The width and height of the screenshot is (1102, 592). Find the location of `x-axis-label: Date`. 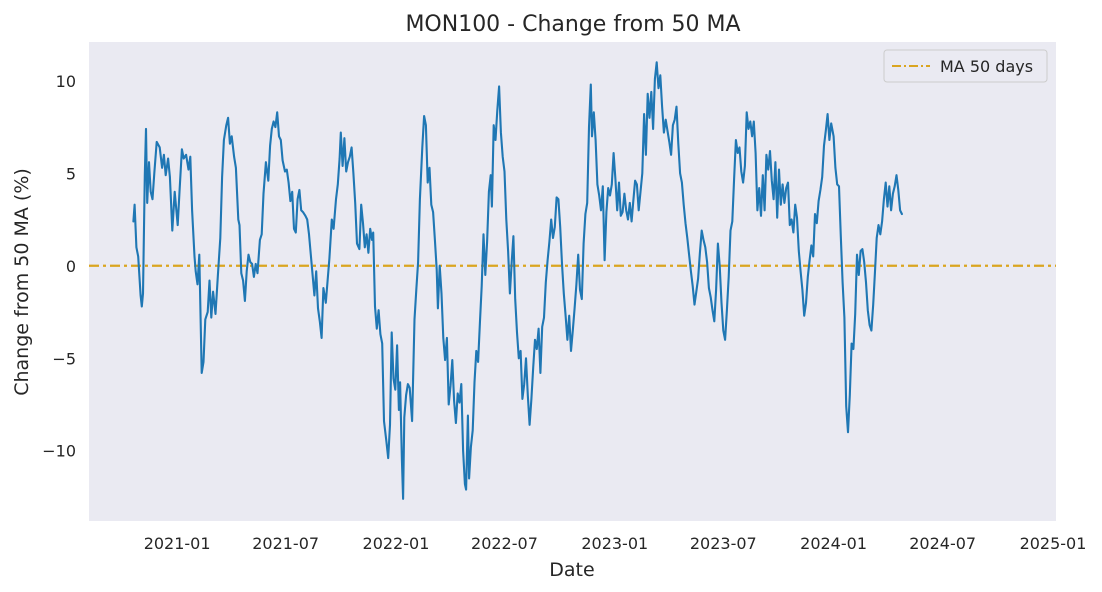

x-axis-label: Date is located at coordinates (571, 570).